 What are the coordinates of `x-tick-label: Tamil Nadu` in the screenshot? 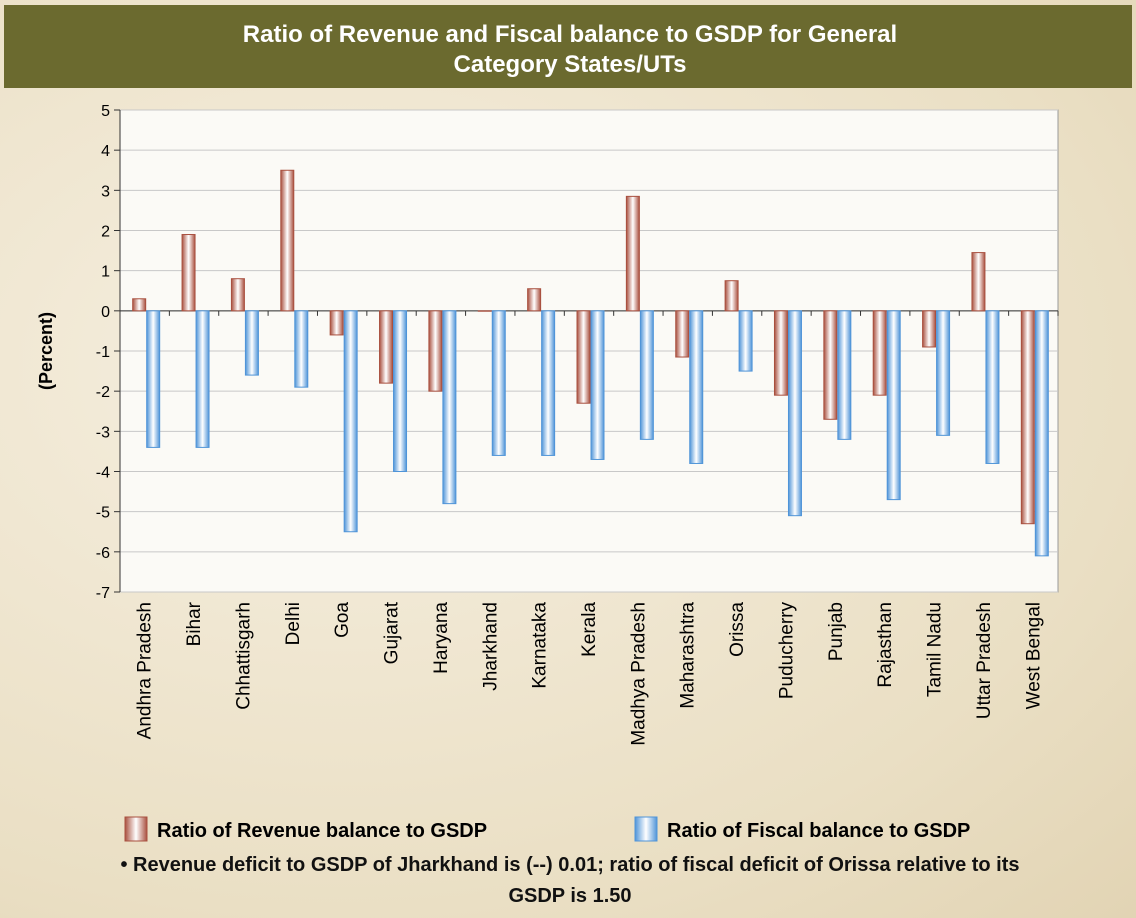 It's located at (935, 649).